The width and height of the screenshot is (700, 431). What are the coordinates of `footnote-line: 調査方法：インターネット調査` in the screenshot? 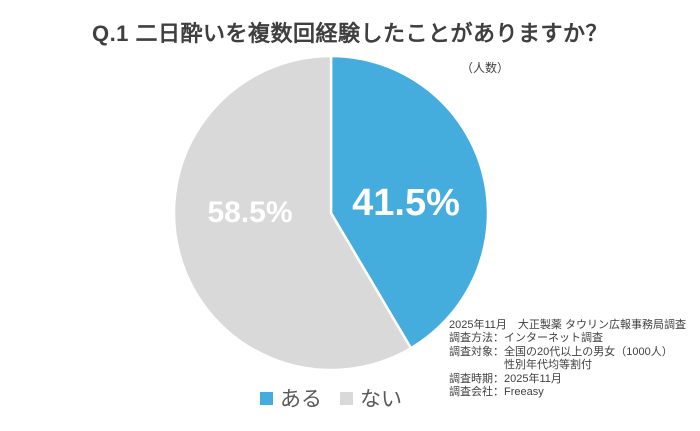 It's located at (526, 338).